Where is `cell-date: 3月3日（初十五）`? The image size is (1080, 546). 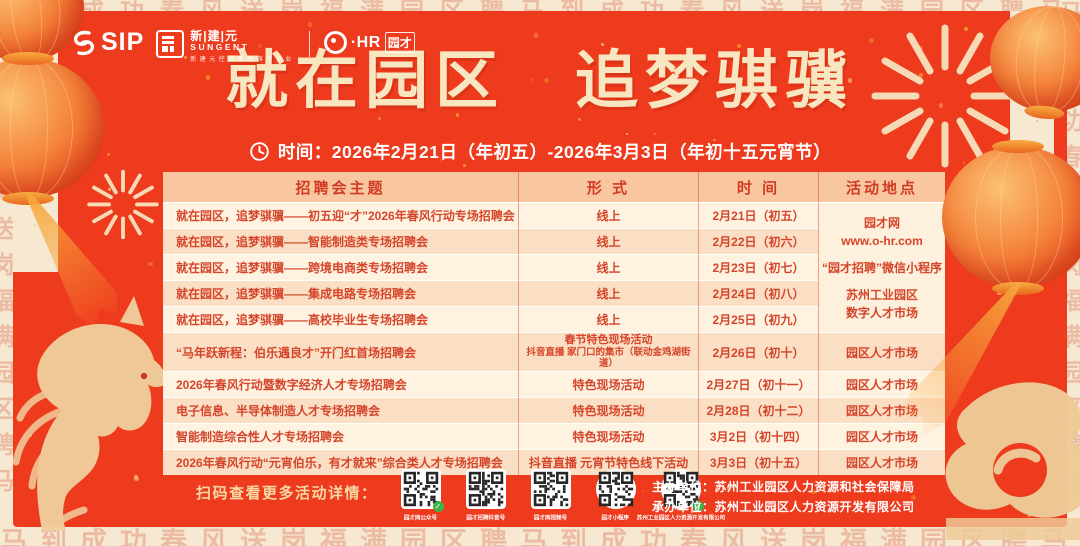
cell-date: 3月3日（初十五） is located at coordinates (758, 462).